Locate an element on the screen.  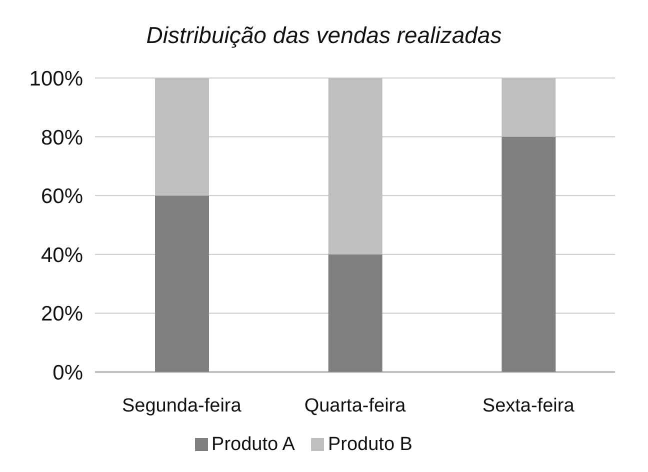
legend-label: Produto B is located at coordinates (370, 444).